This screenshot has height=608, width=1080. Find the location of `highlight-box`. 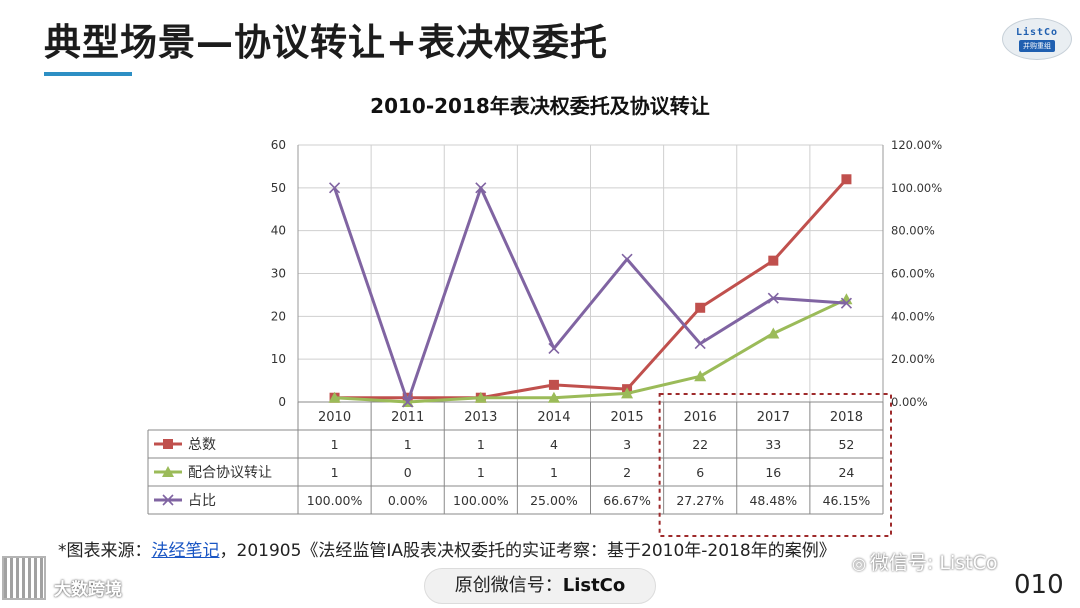

highlight-box is located at coordinates (775, 465).